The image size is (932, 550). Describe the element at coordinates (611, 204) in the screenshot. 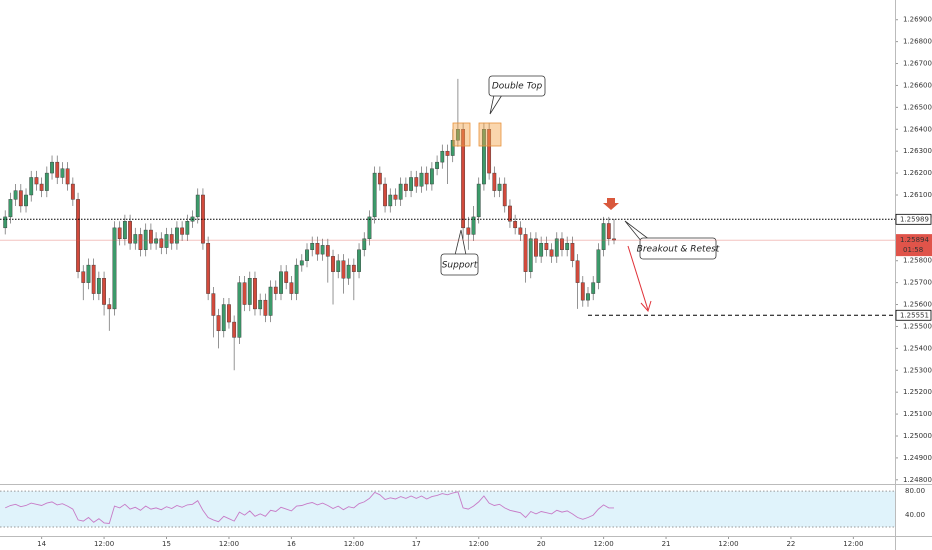

I see `arrow-down-marker` at that location.